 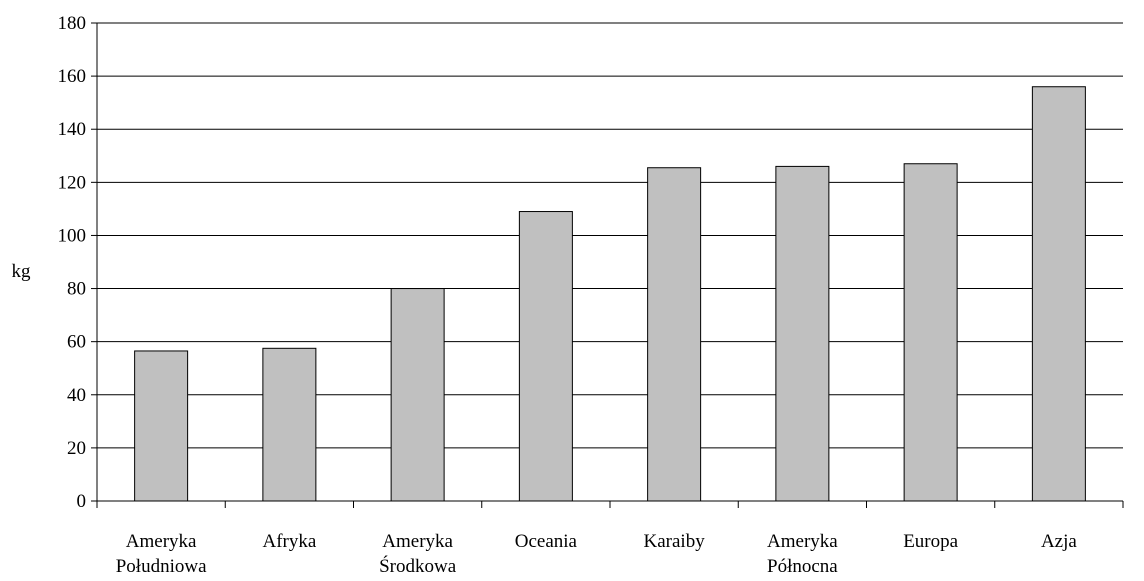 I want to click on y-tick-label: 0, so click(x=82, y=501).